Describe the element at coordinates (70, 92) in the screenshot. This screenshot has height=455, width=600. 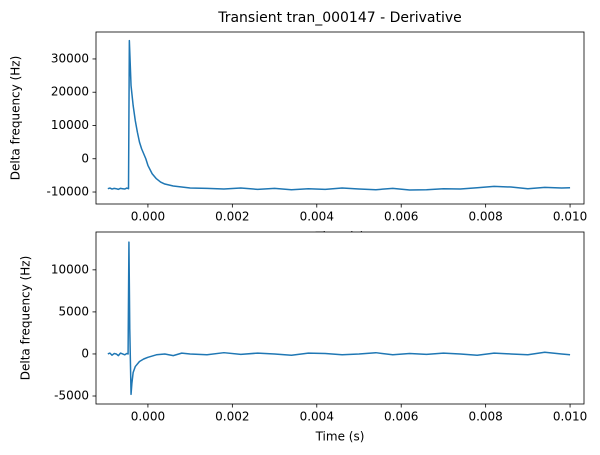
I see `y-tick-label: 20000` at that location.